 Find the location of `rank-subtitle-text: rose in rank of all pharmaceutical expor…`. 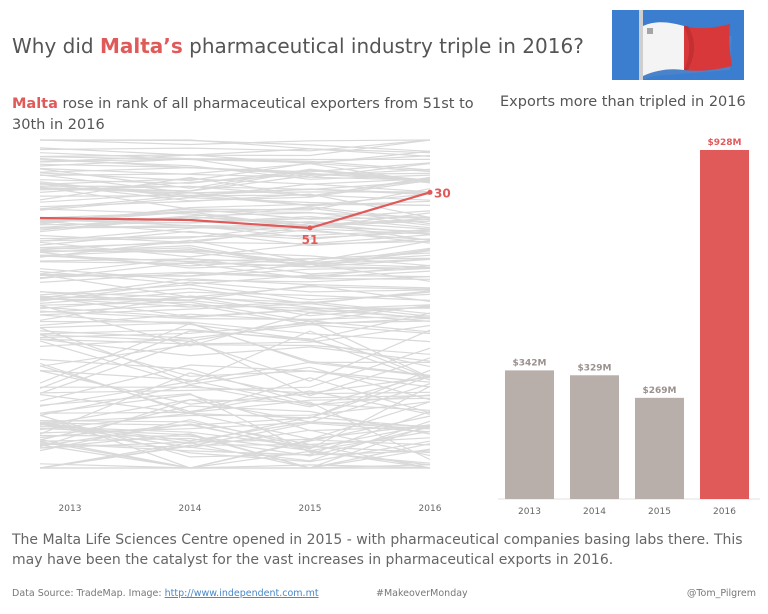

rank-subtitle-text: rose in rank of all pharmaceutical expor… is located at coordinates (243, 114).